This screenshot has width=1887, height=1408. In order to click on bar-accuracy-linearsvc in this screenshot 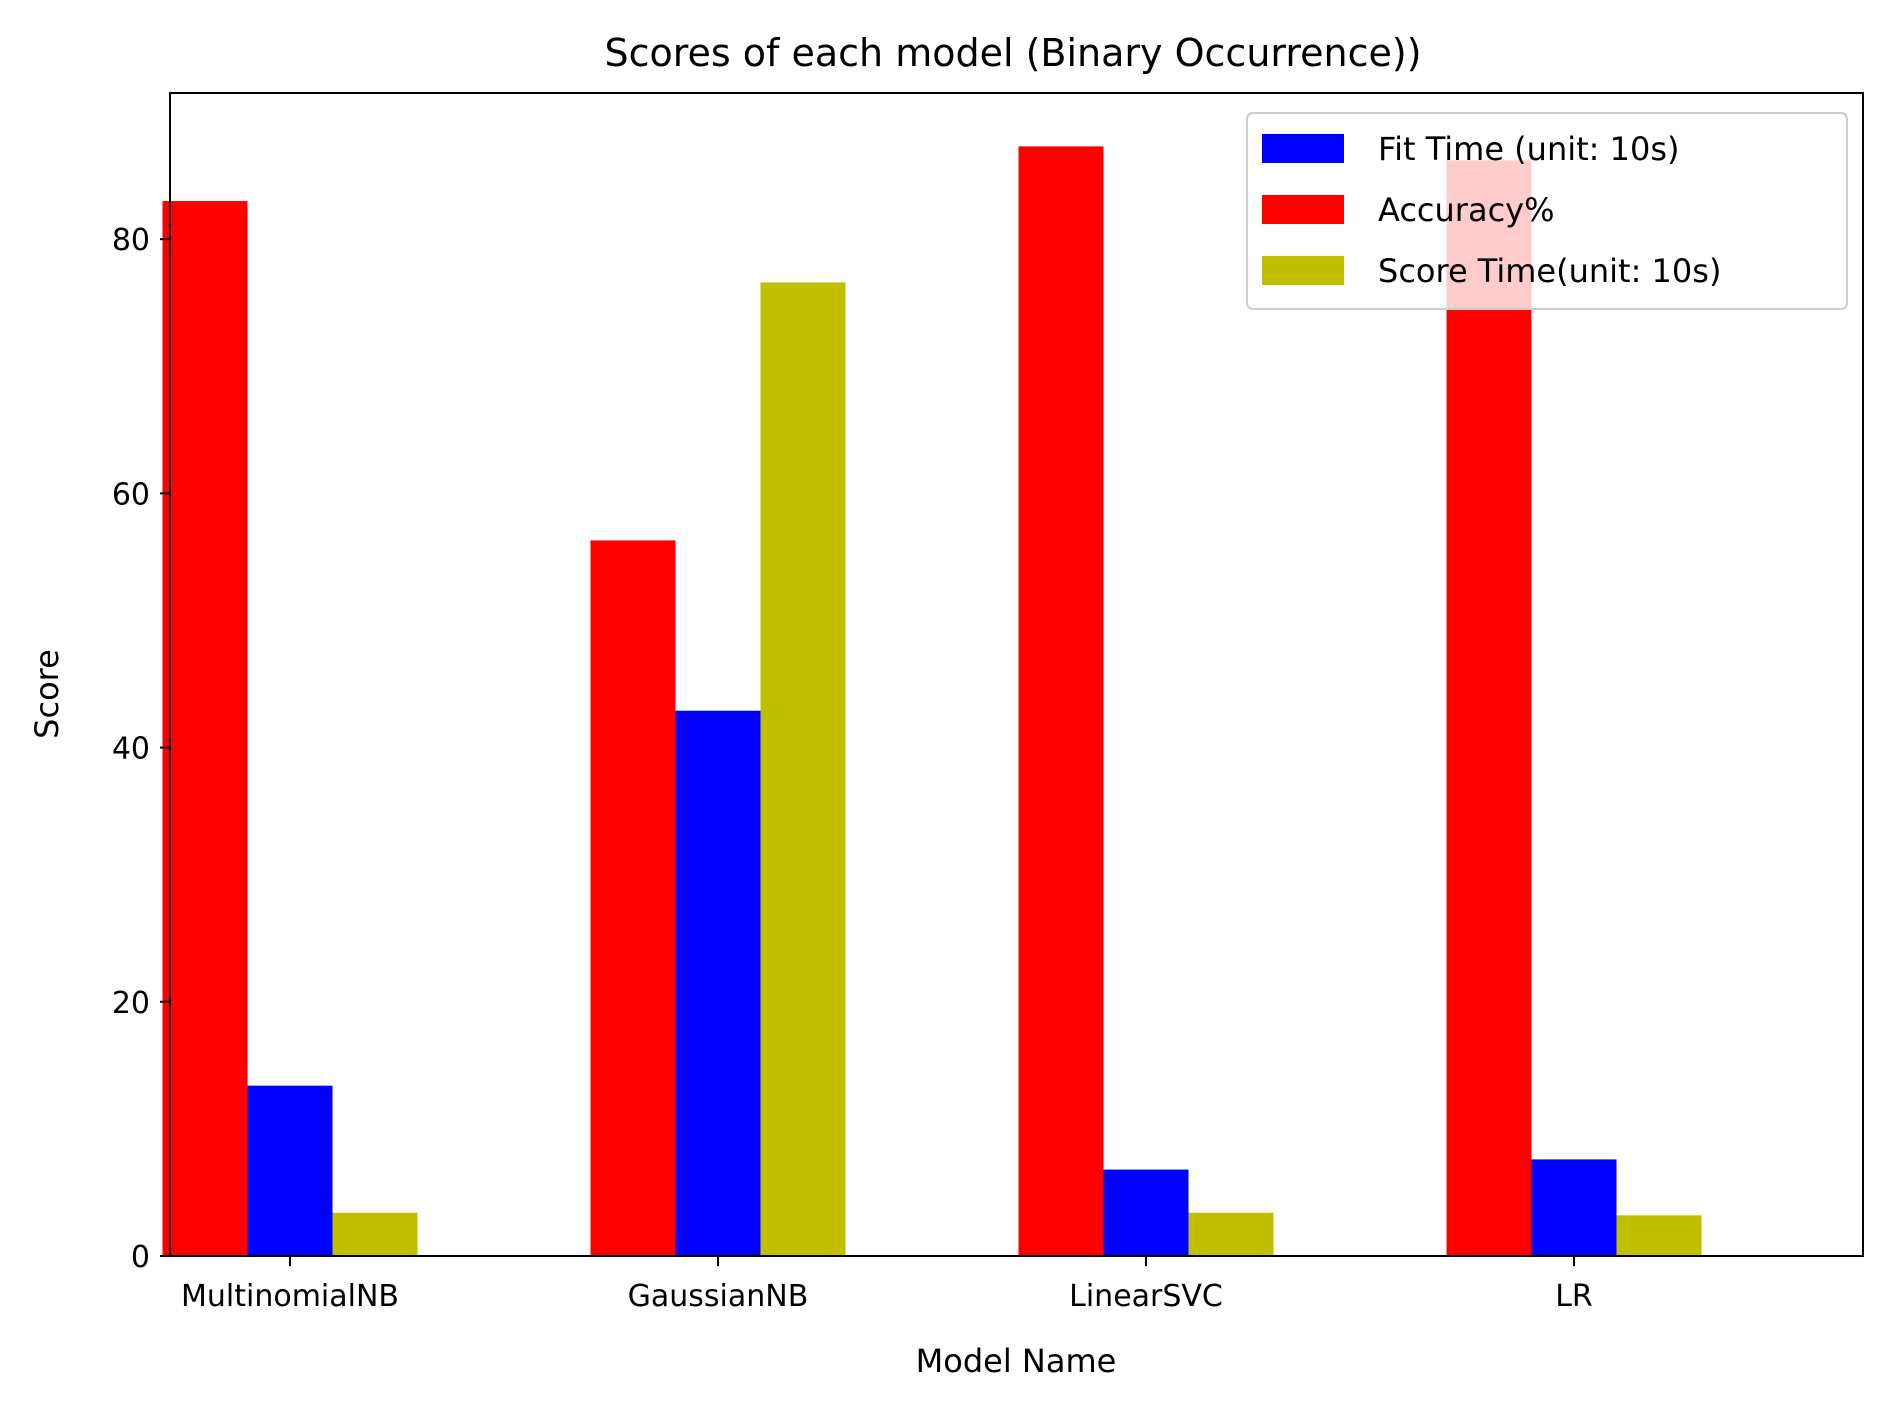, I will do `click(1061, 701)`.